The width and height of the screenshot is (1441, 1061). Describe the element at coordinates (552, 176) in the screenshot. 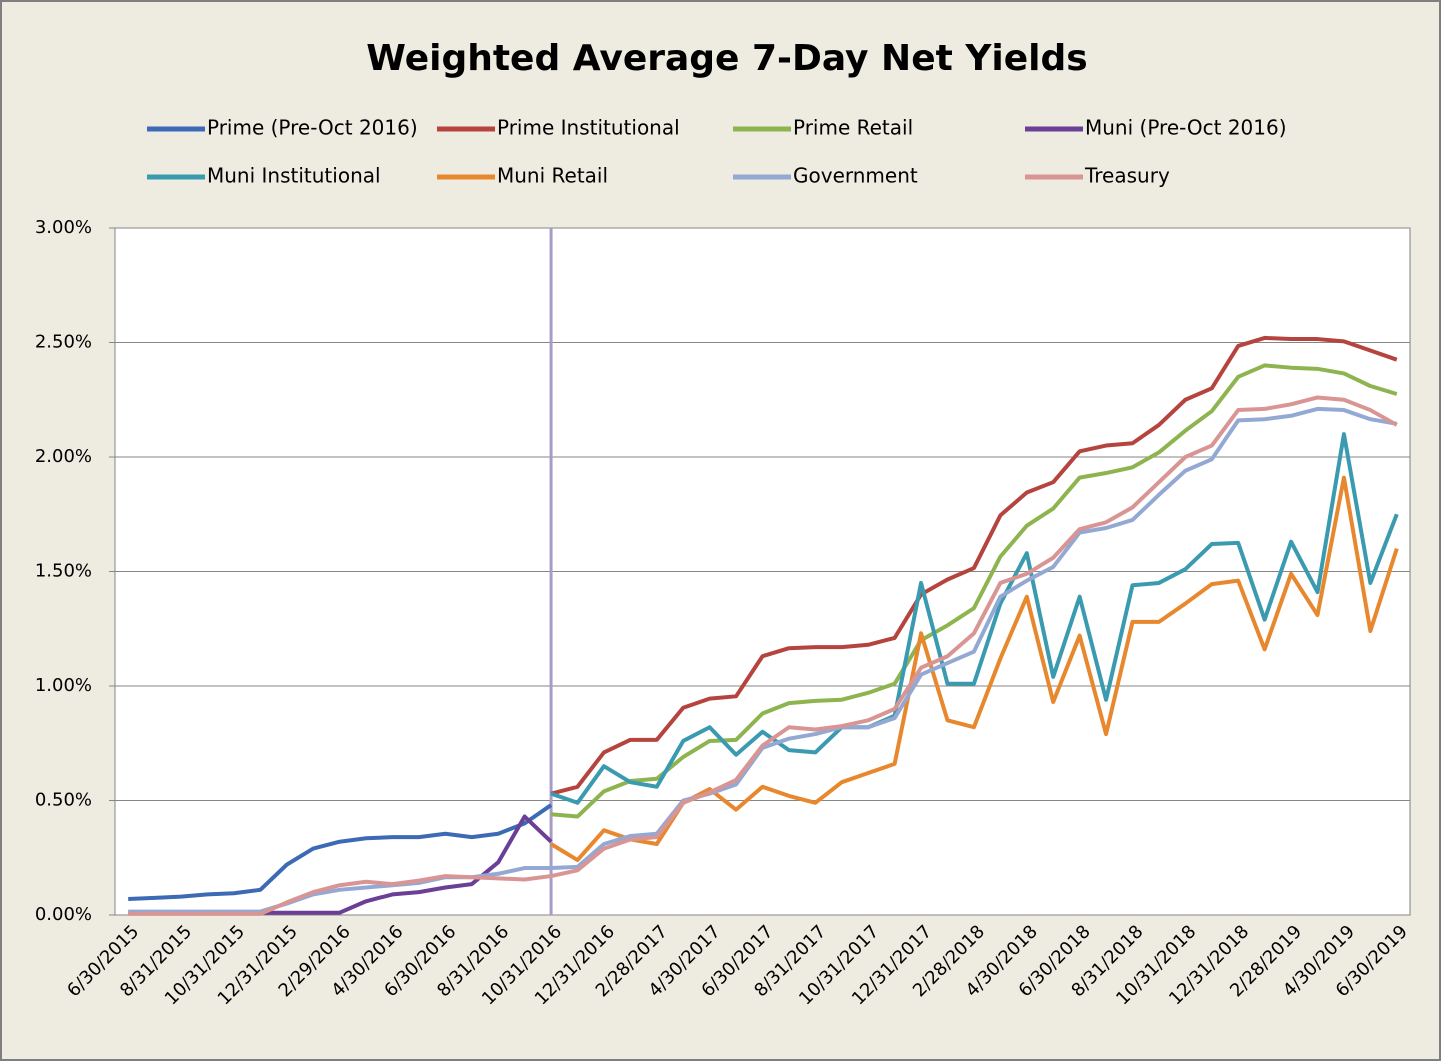

I see `legend-label: Muni Retail` at that location.